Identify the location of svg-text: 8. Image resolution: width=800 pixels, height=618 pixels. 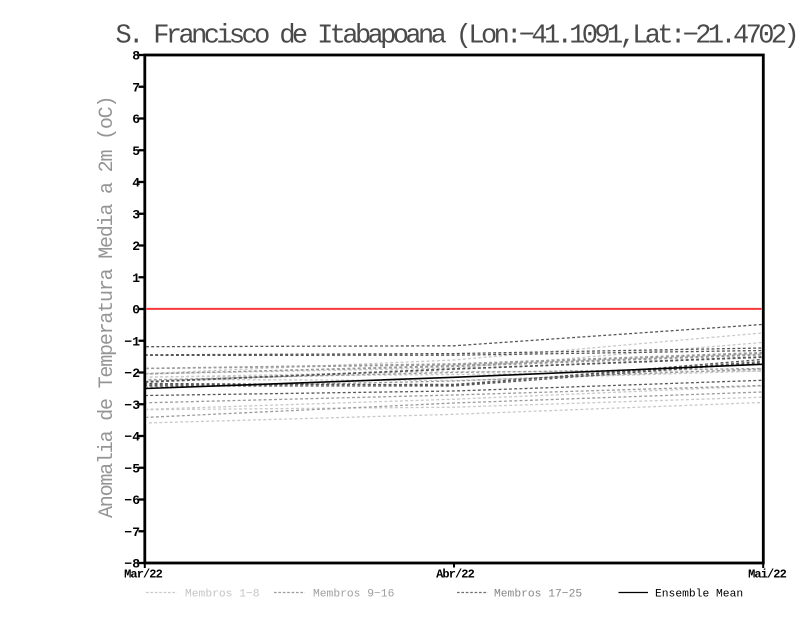
(136, 56).